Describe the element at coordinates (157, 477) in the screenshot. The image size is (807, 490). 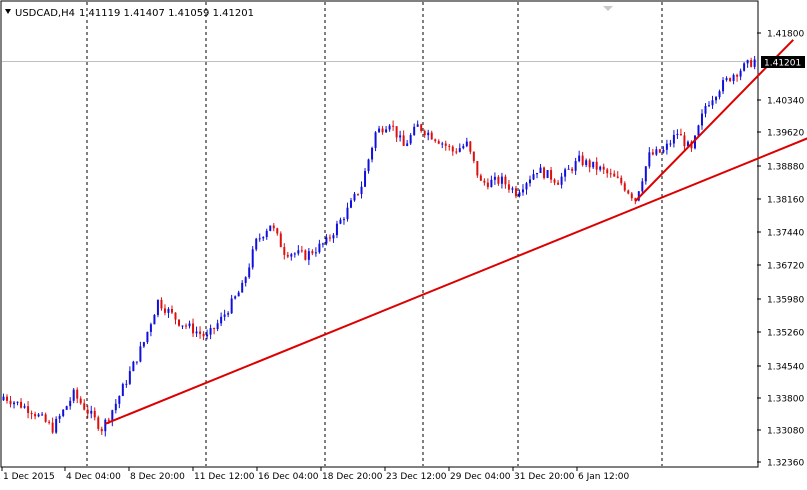
I see `time-tick-label: 8 Dec 20:00` at that location.